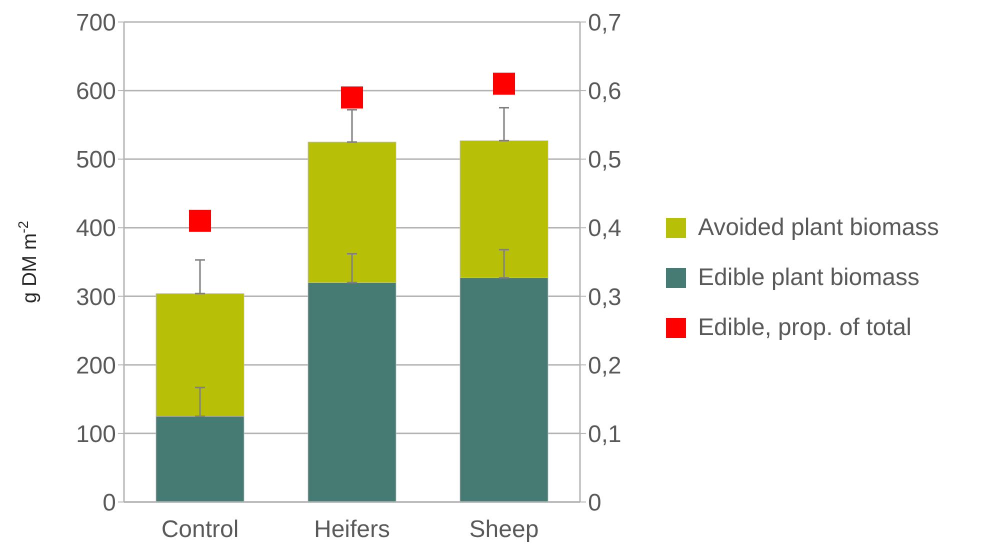  Describe the element at coordinates (819, 228) in the screenshot. I see `legend-label: Avoided plant biomass` at that location.